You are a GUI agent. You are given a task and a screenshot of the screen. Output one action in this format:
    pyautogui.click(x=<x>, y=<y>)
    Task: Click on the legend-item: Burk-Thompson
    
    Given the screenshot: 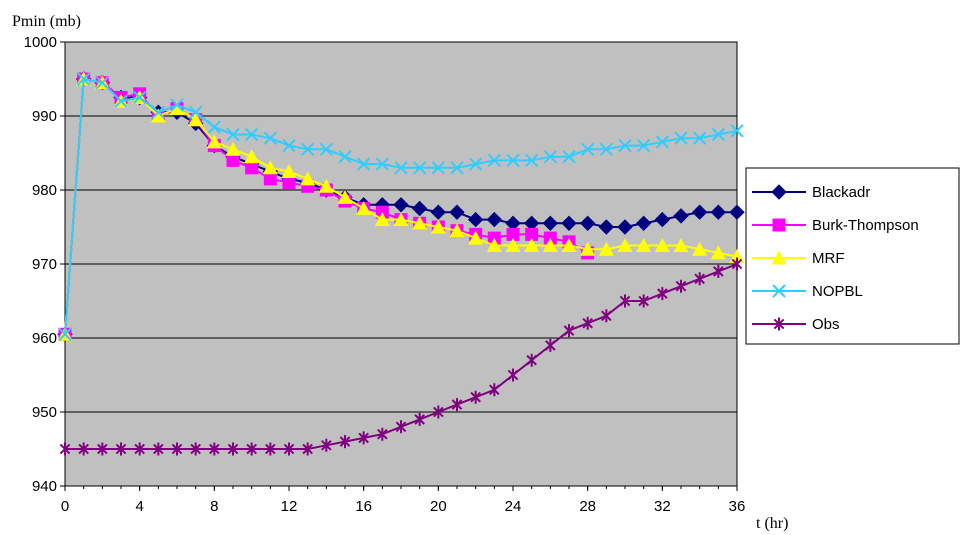 What is the action you would take?
    pyautogui.click(x=835, y=225)
    